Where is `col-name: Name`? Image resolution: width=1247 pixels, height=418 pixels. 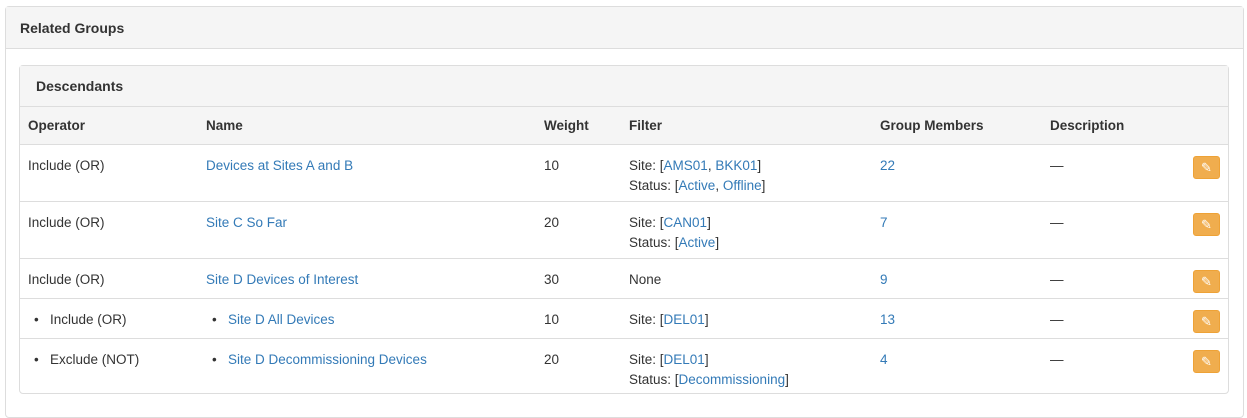 col-name: Name is located at coordinates (367, 126).